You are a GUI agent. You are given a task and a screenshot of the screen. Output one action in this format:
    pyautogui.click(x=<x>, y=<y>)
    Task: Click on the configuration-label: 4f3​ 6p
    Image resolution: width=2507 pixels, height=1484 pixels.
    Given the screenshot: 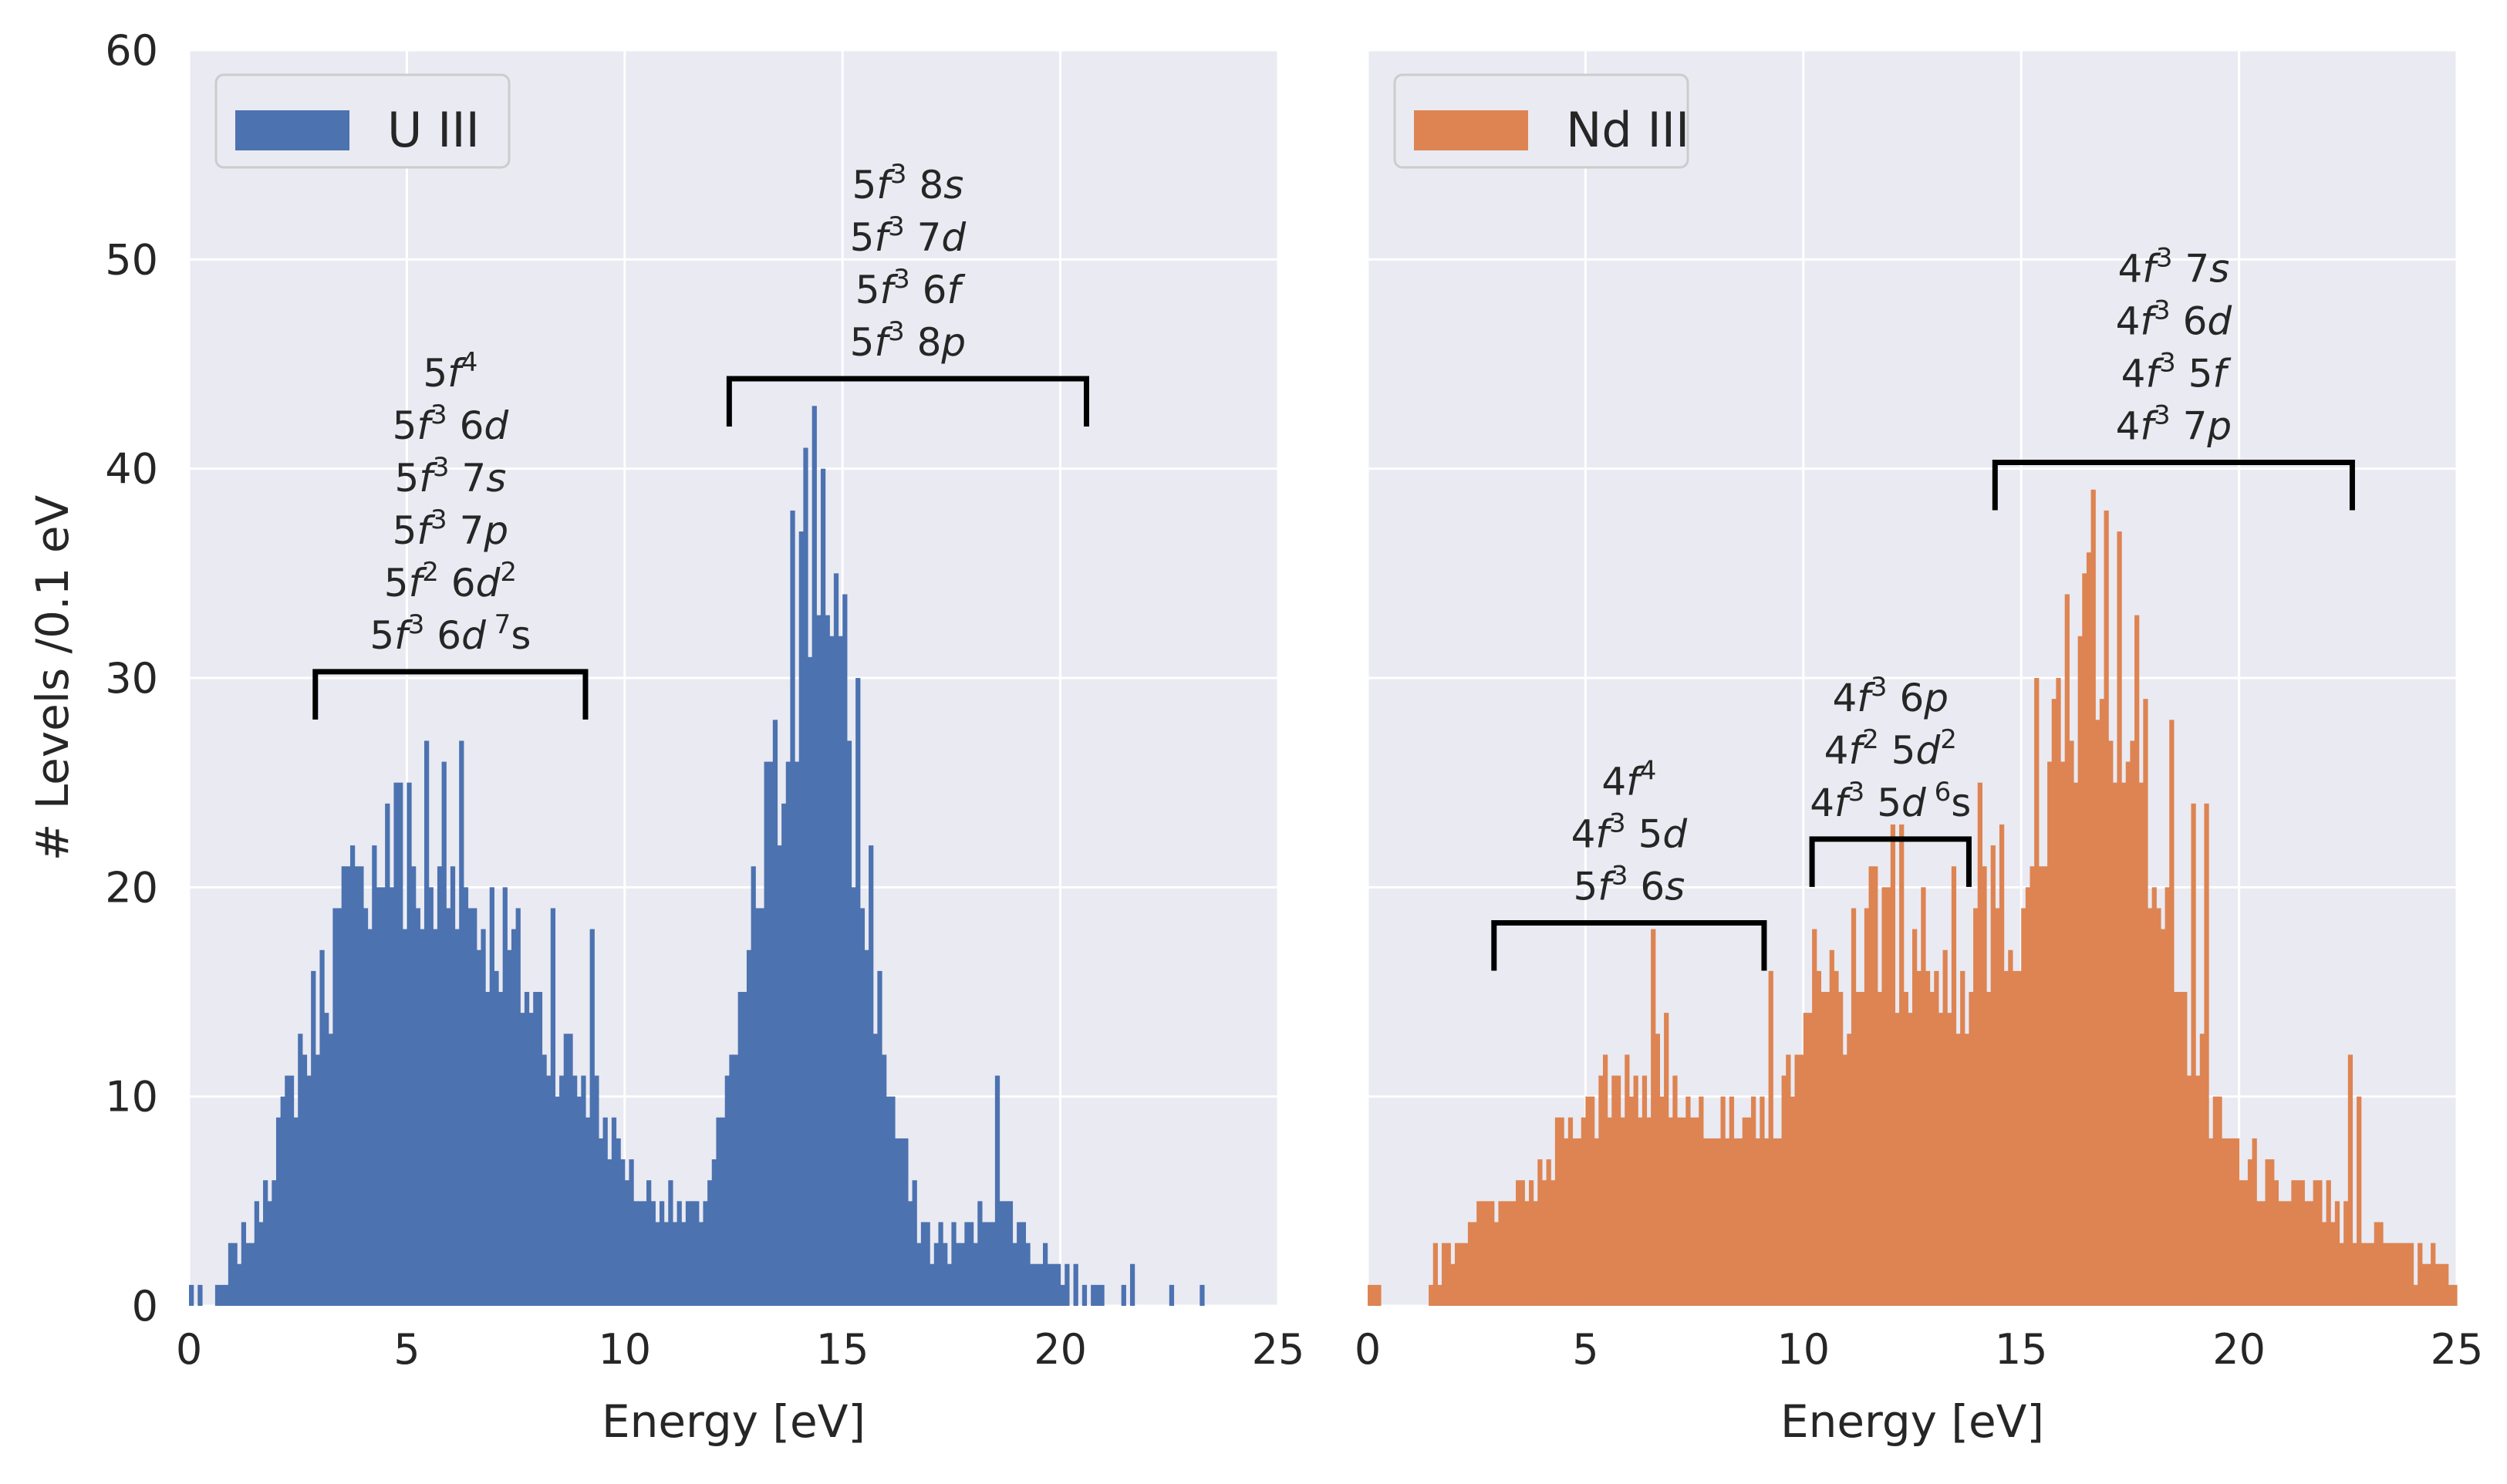 What is the action you would take?
    pyautogui.click(x=1890, y=696)
    